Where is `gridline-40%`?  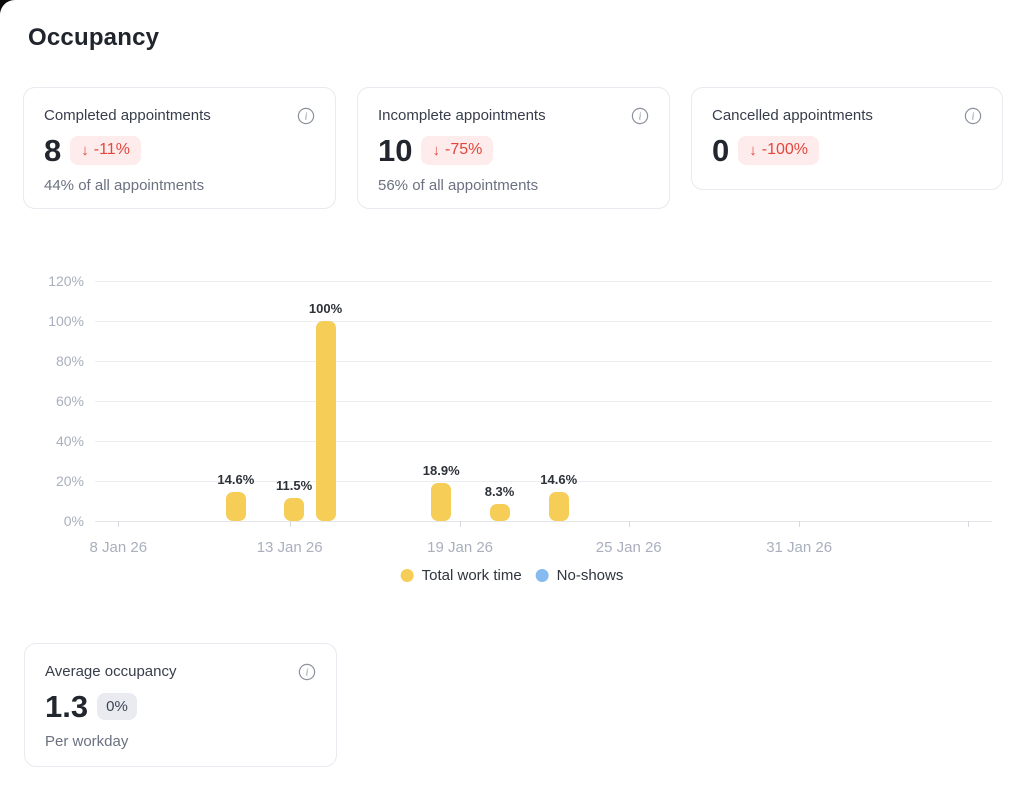
gridline-40% is located at coordinates (543, 441).